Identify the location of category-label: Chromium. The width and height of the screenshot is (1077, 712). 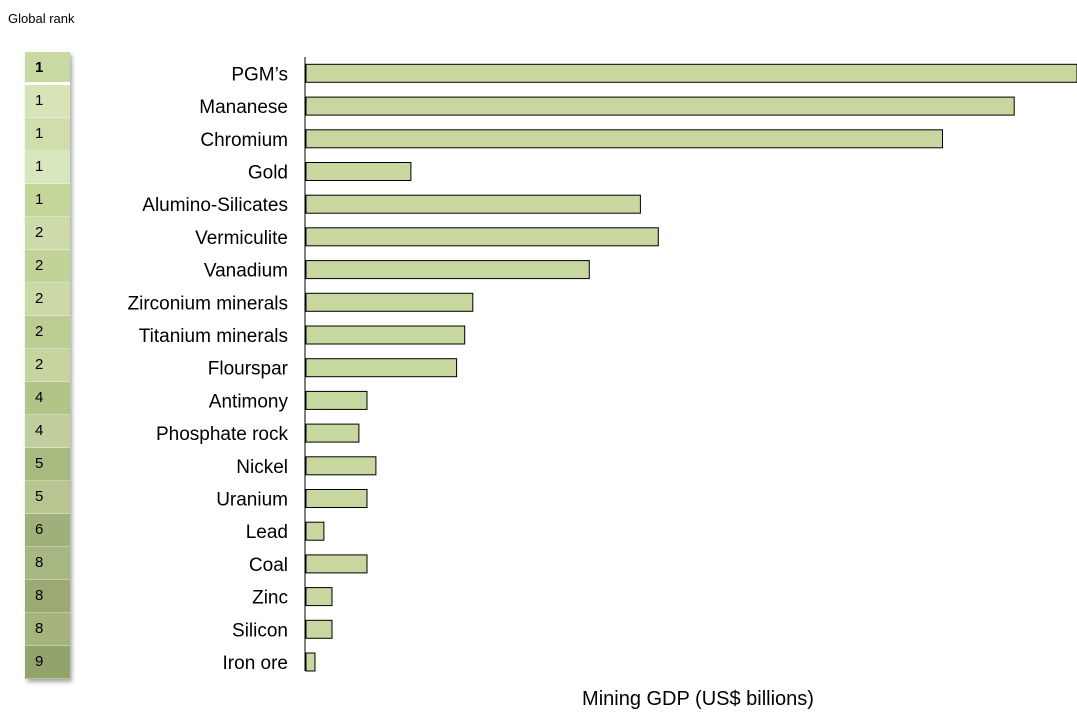
(244, 140).